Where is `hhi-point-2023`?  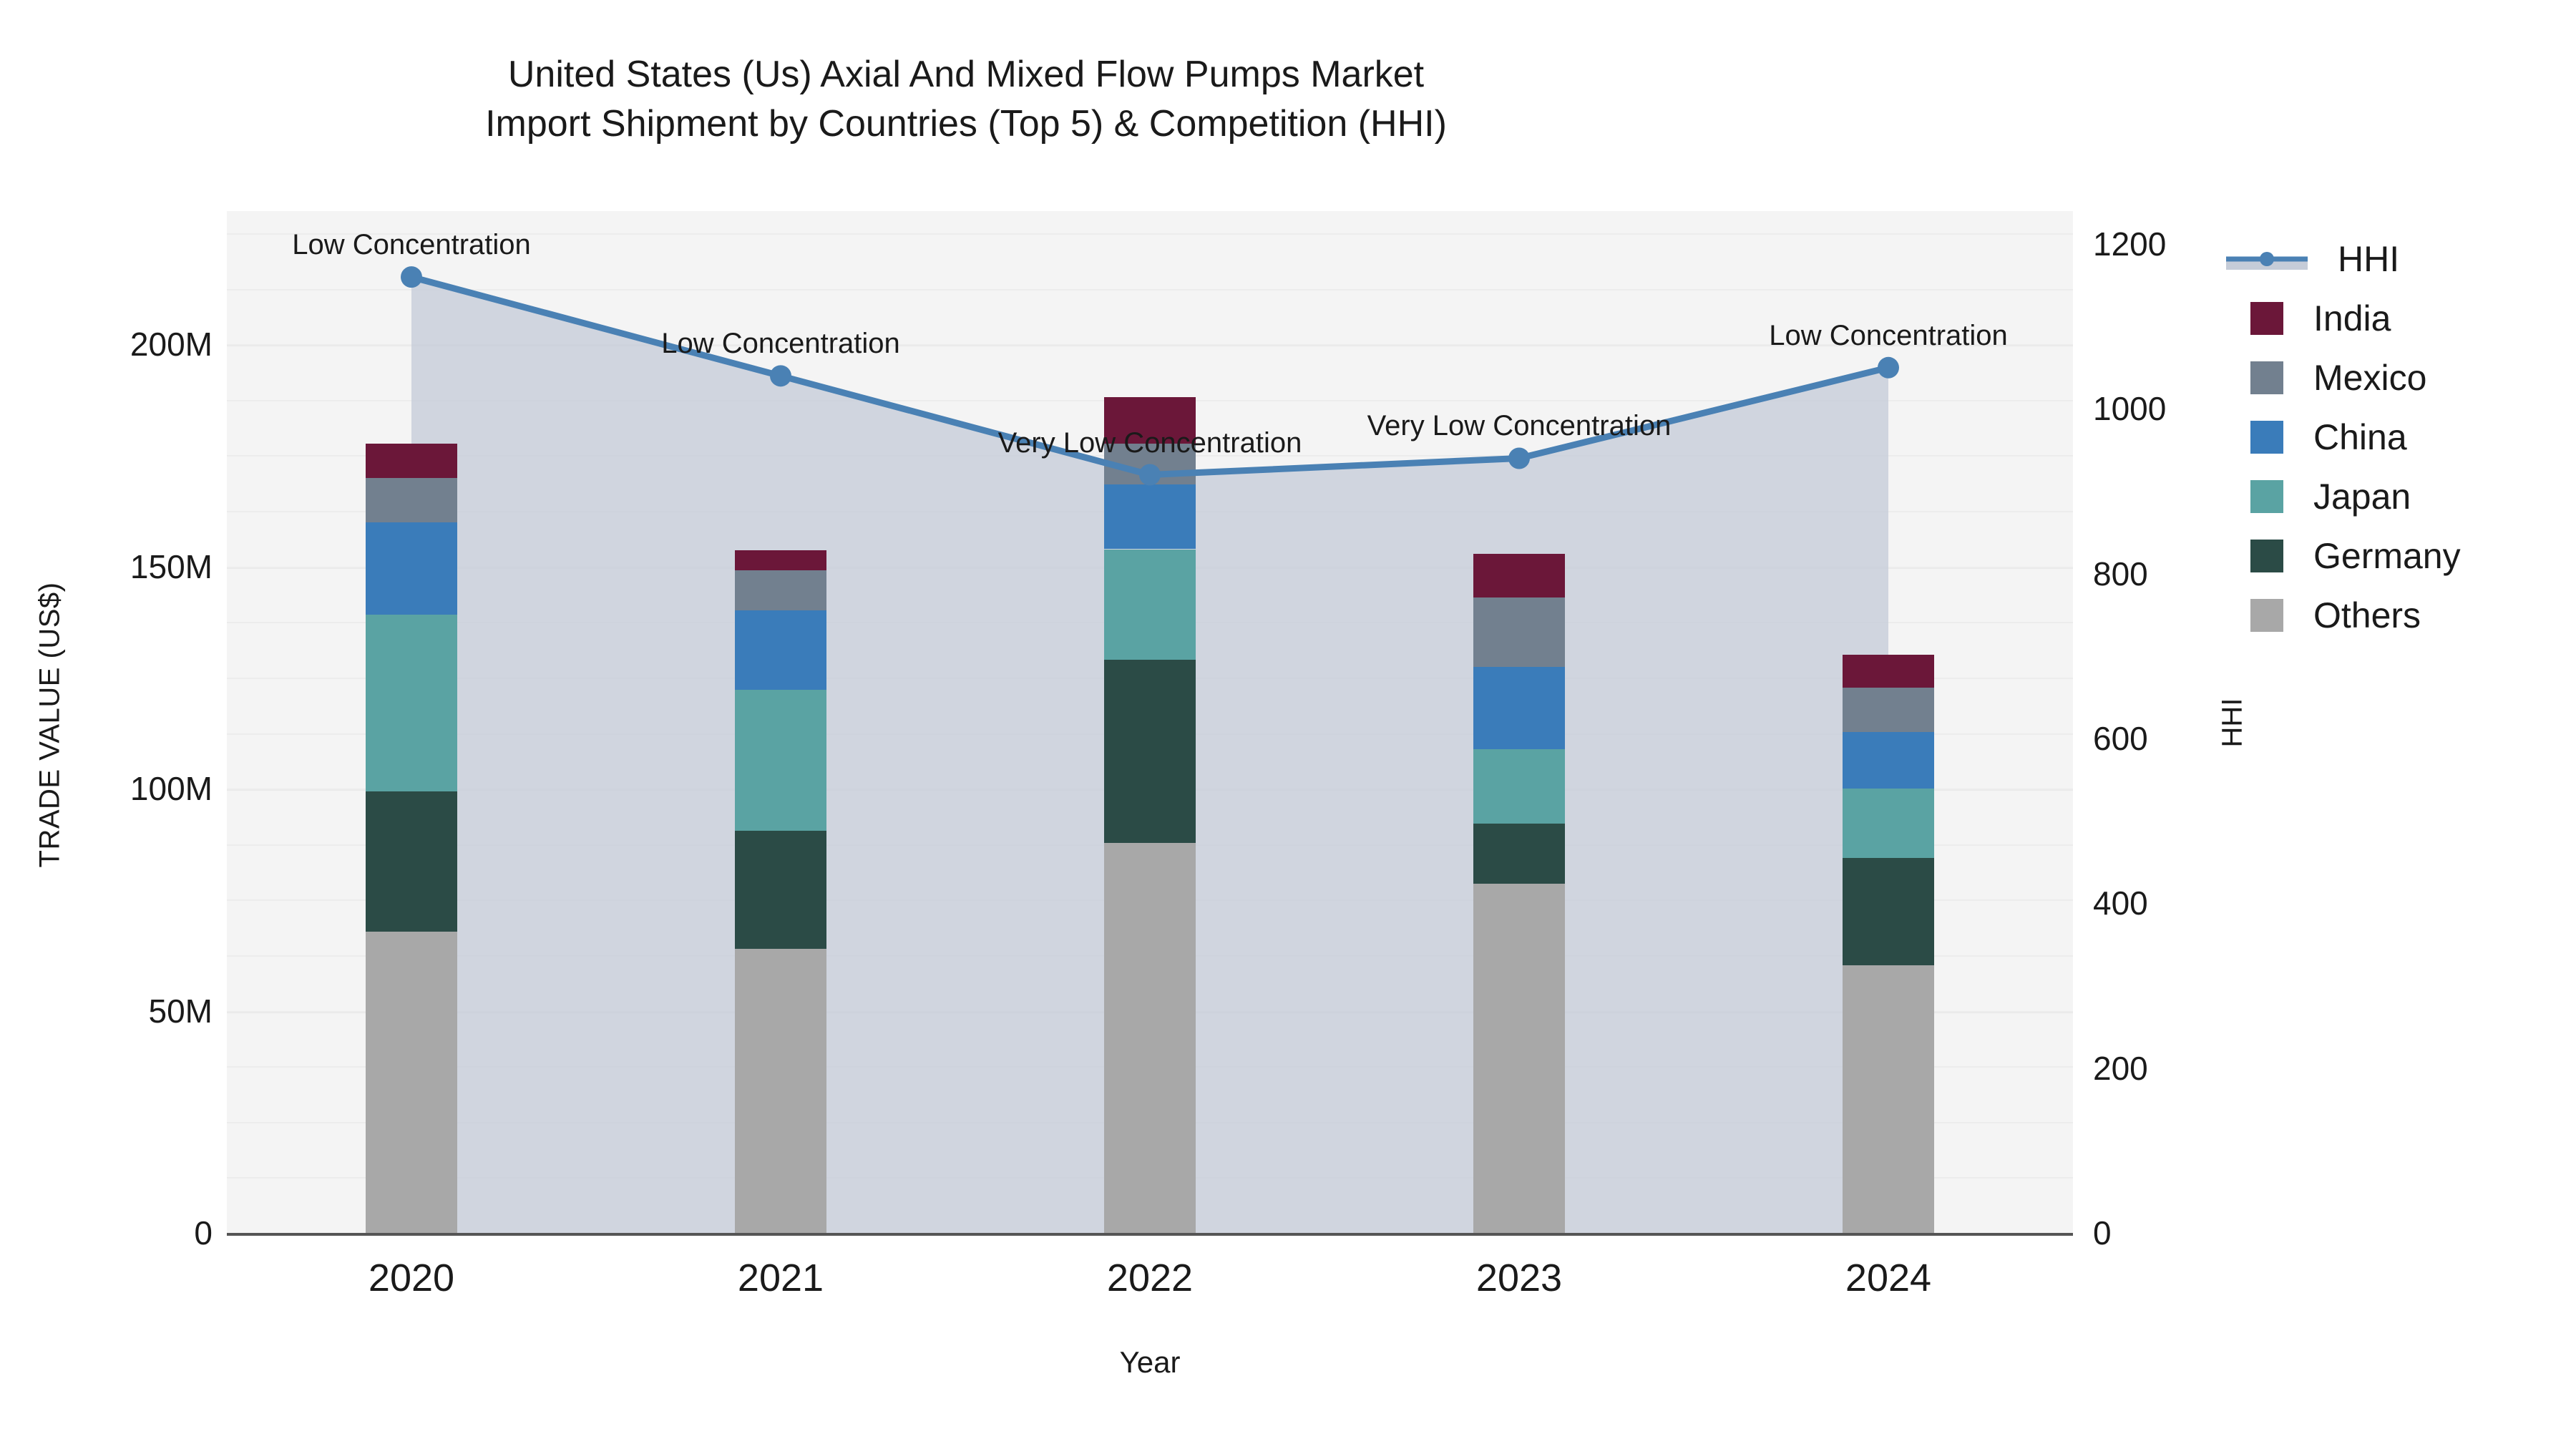 hhi-point-2023 is located at coordinates (1519, 458).